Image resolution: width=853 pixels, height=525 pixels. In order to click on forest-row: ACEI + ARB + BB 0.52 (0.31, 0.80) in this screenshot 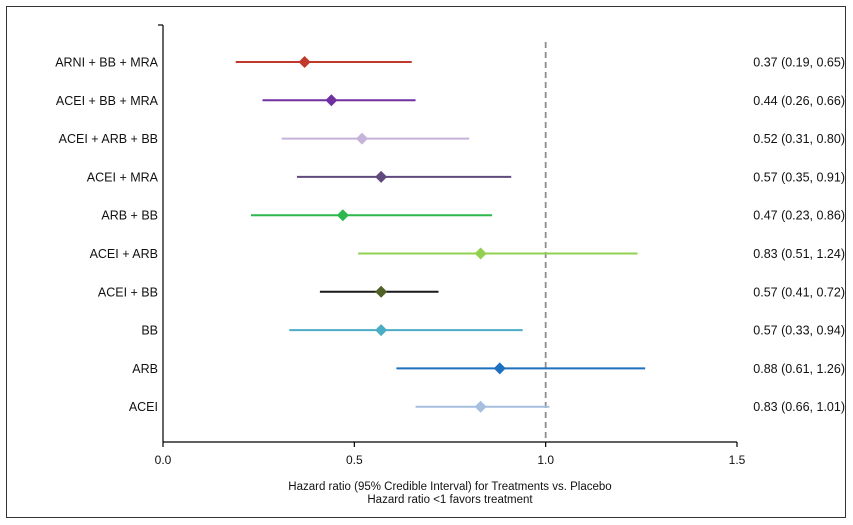, I will do `click(452, 139)`.